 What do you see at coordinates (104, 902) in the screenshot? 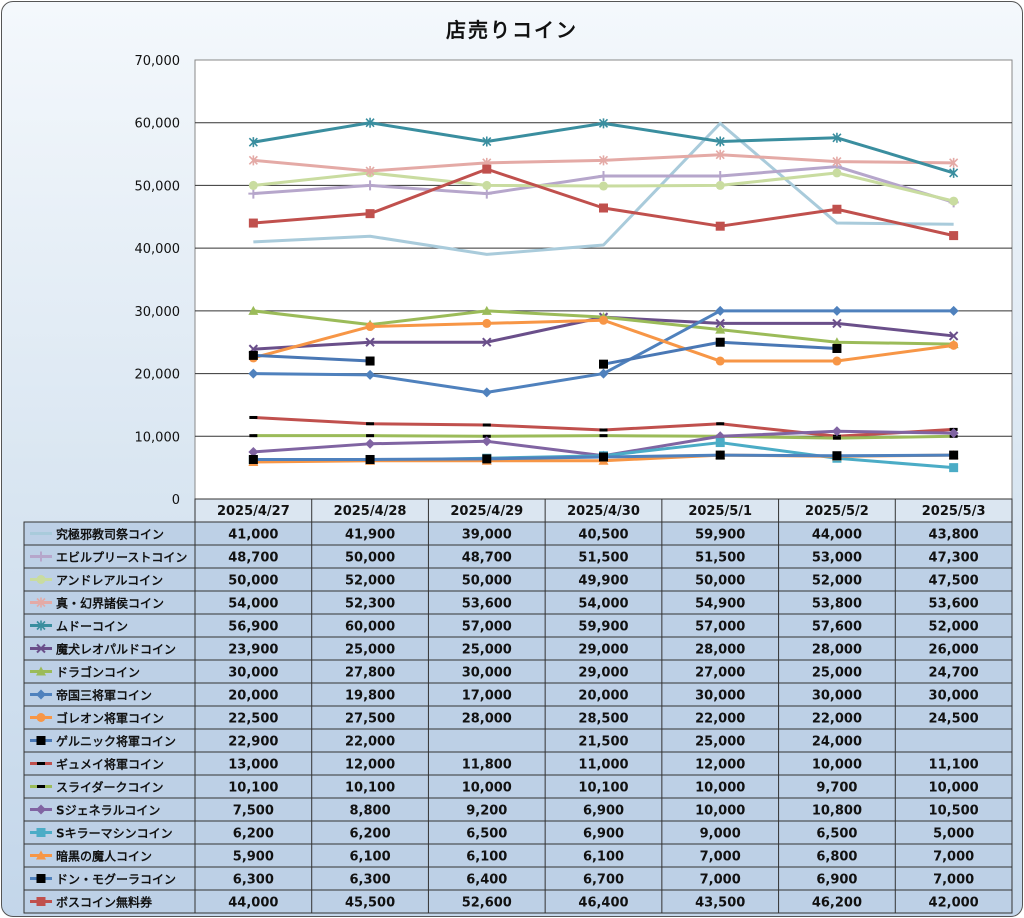
I see `legend-label: ボスコイン無料券` at bounding box center [104, 902].